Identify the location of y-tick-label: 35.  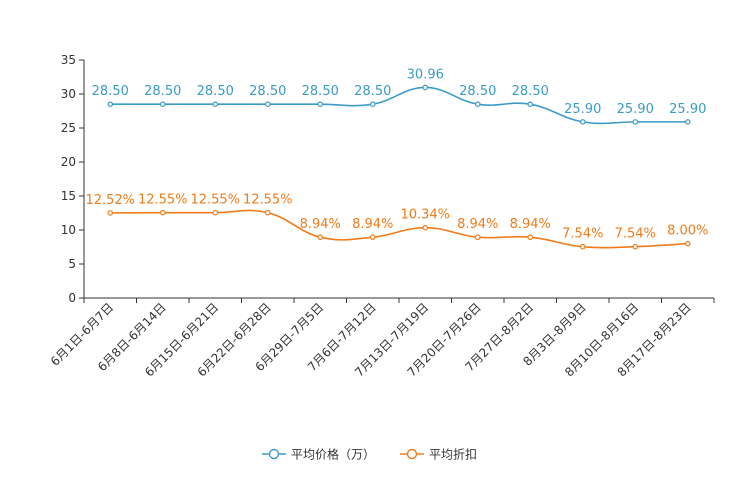
(68, 60).